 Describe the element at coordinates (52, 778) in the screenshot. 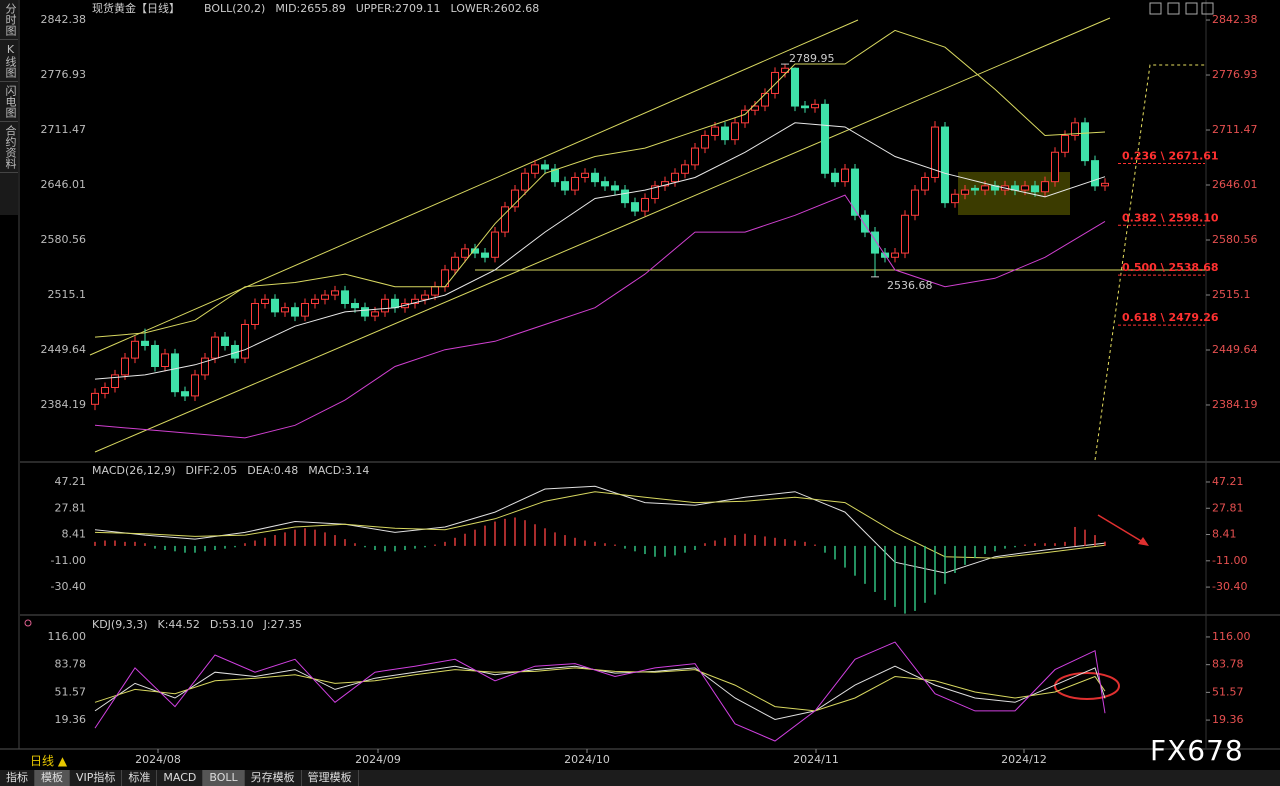

I see `tab: 模板` at that location.